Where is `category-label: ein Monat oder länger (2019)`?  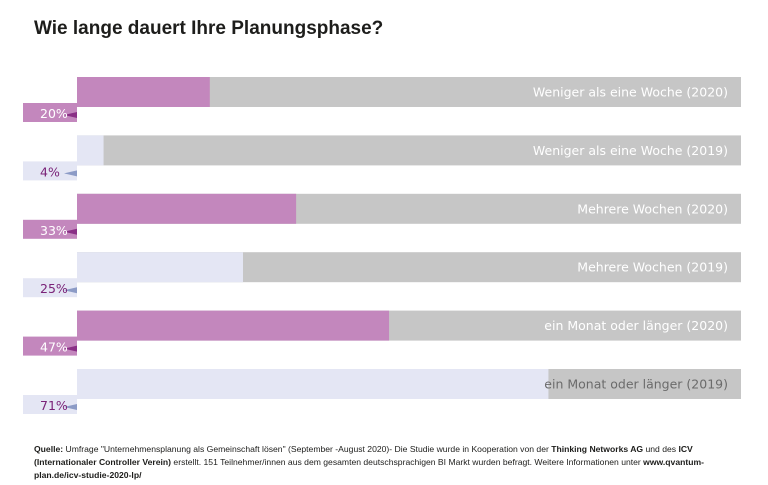
category-label: ein Monat oder länger (2019) is located at coordinates (636, 384).